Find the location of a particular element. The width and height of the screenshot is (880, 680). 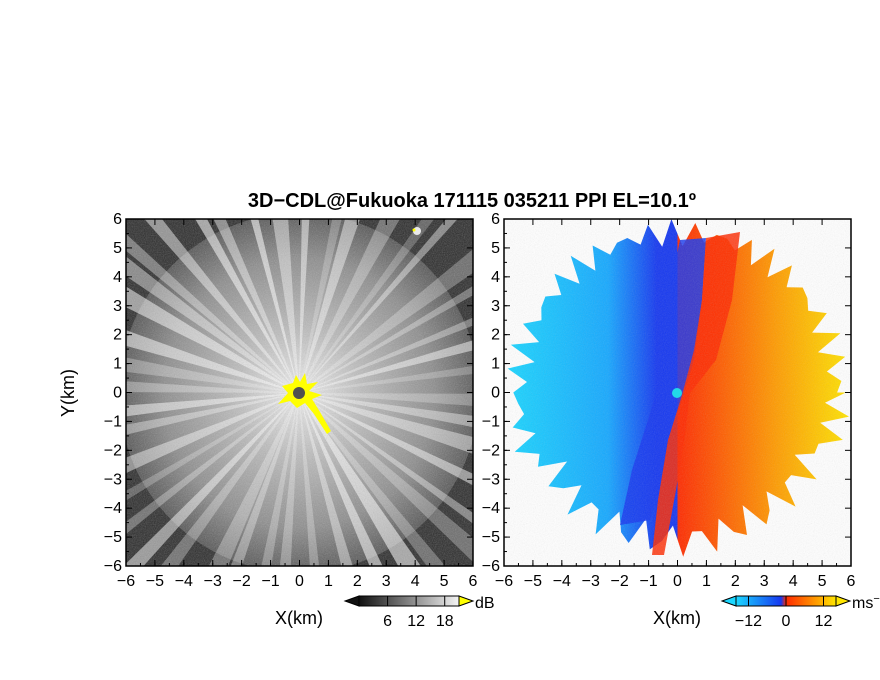

reflectivity-ylabel: Y(km) is located at coordinates (68, 393).